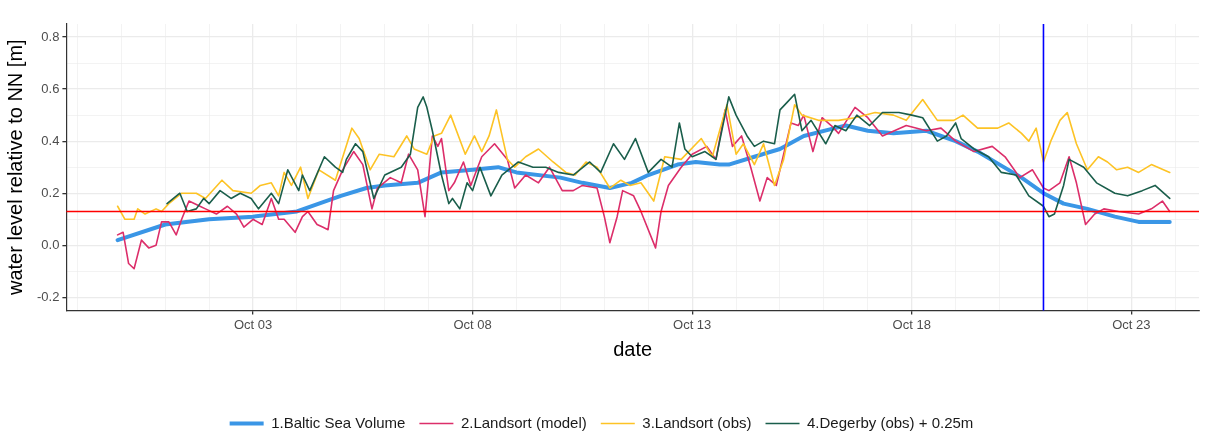 This screenshot has width=1213, height=443. Describe the element at coordinates (50, 244) in the screenshot. I see `y-tick-label: 0.0` at that location.